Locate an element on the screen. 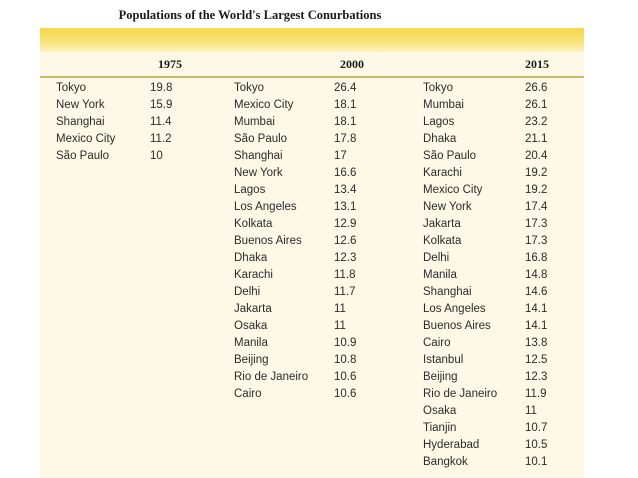  population-value: 14.1 is located at coordinates (536, 309).